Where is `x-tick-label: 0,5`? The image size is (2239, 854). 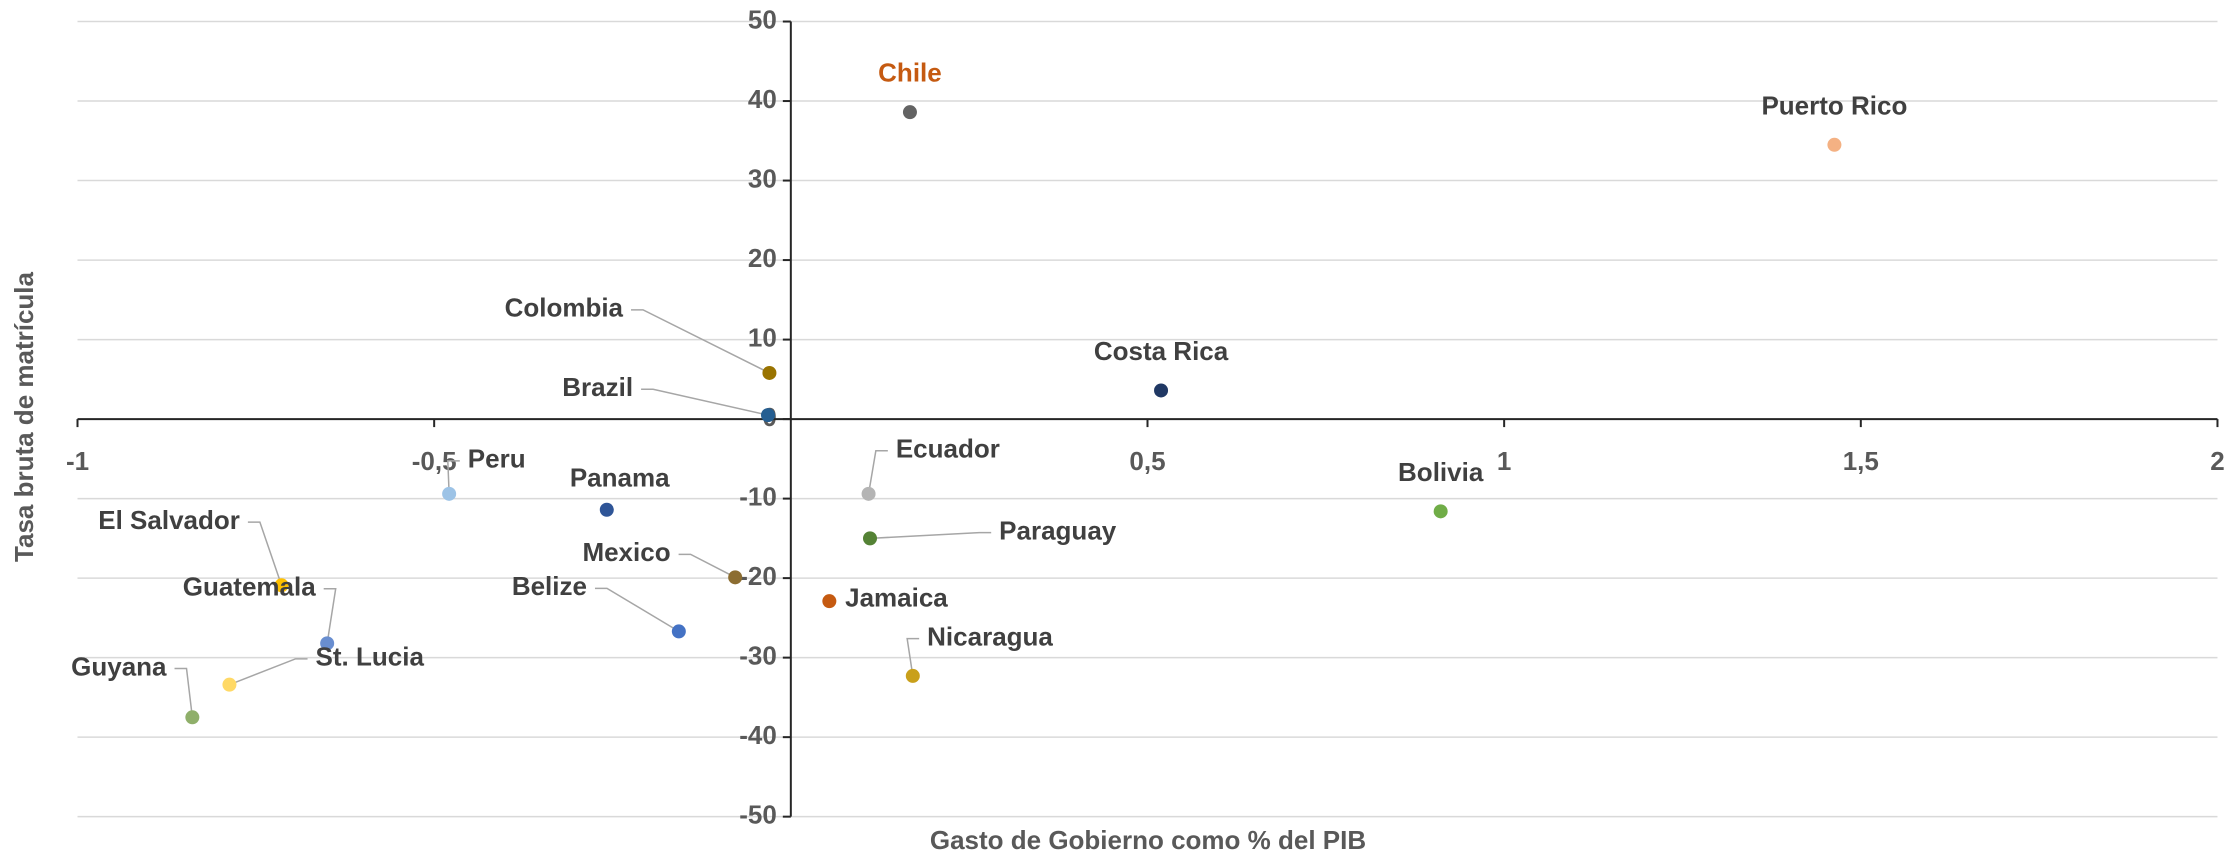 x-tick-label: 0,5 is located at coordinates (1147, 461).